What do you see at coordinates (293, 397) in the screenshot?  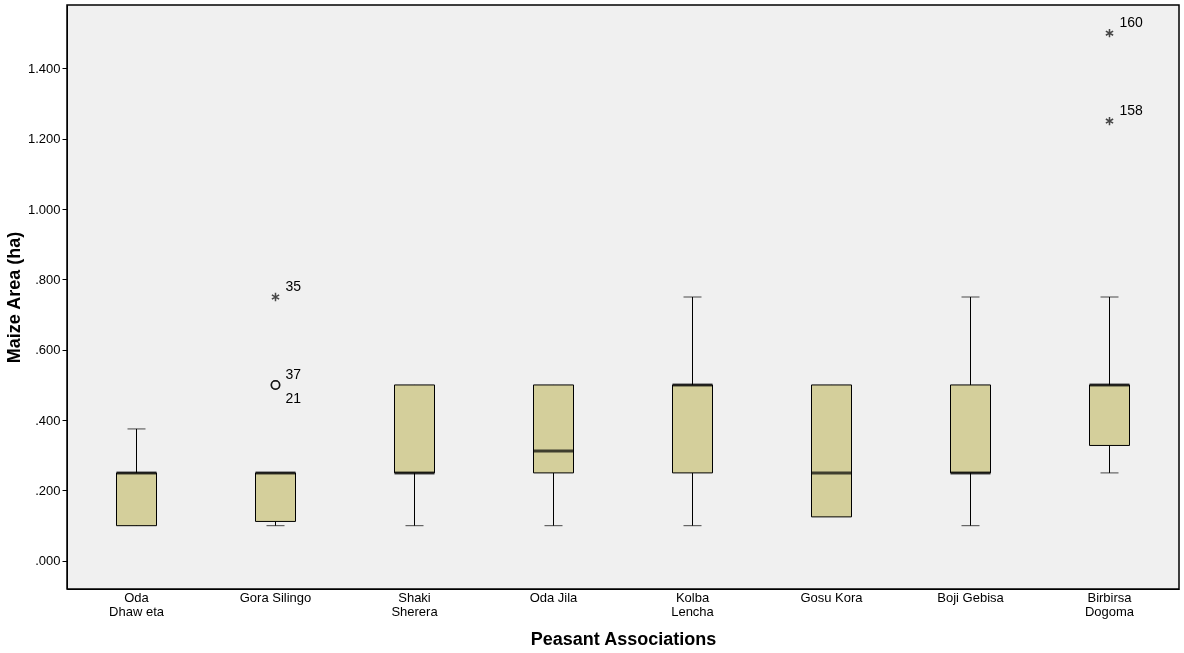 I see `annotation: 21` at bounding box center [293, 397].